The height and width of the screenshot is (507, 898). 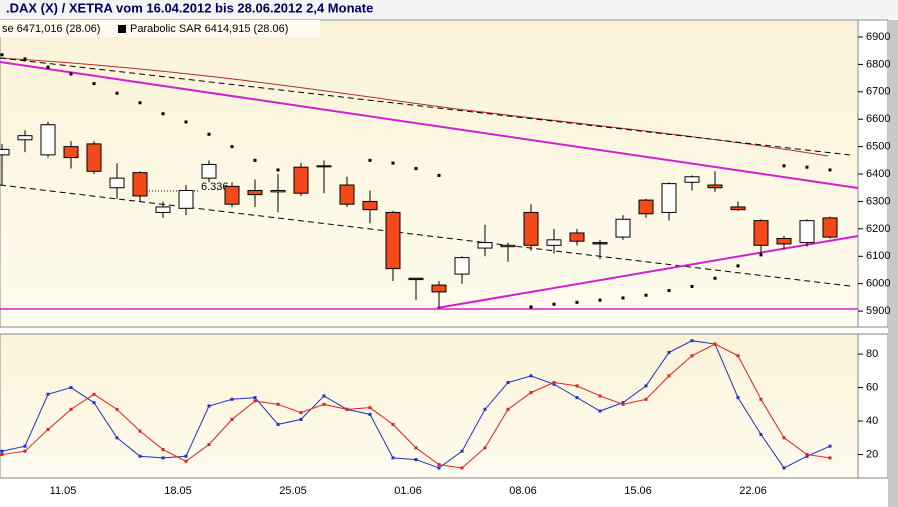 I want to click on y-tick-label: 6100, so click(x=878, y=256).